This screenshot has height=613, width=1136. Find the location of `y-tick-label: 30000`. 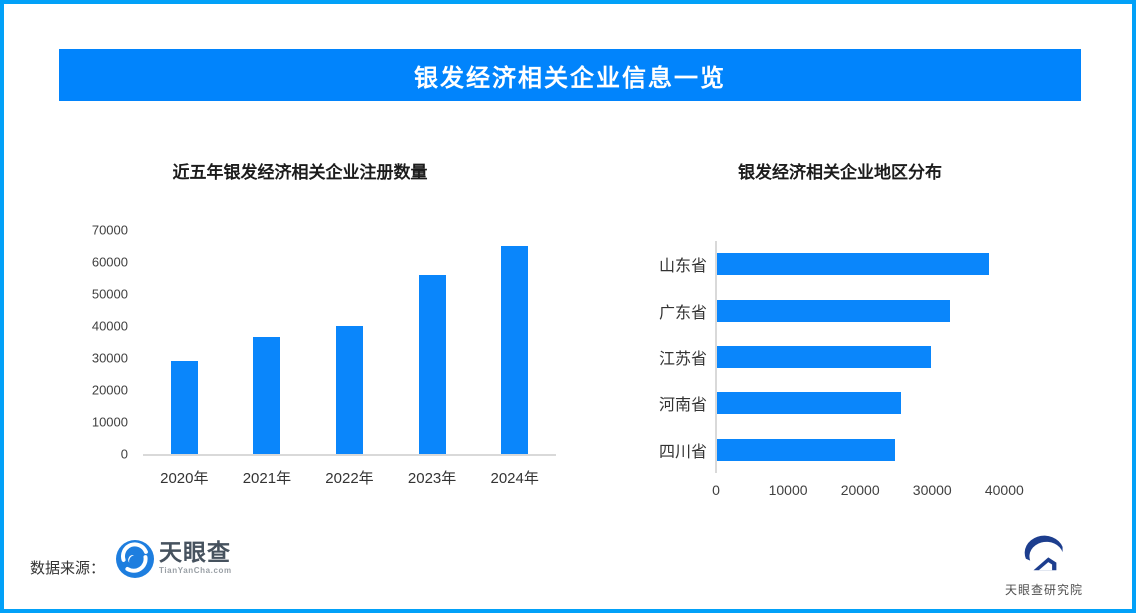

y-tick-label: 30000 is located at coordinates (109, 358).